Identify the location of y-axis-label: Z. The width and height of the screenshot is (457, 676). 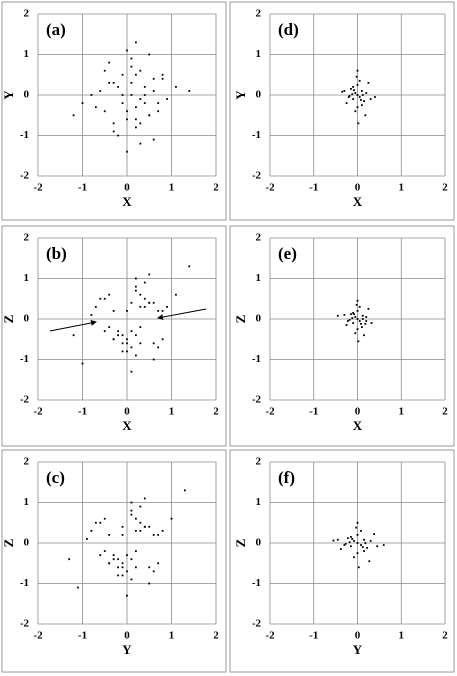
(8, 542).